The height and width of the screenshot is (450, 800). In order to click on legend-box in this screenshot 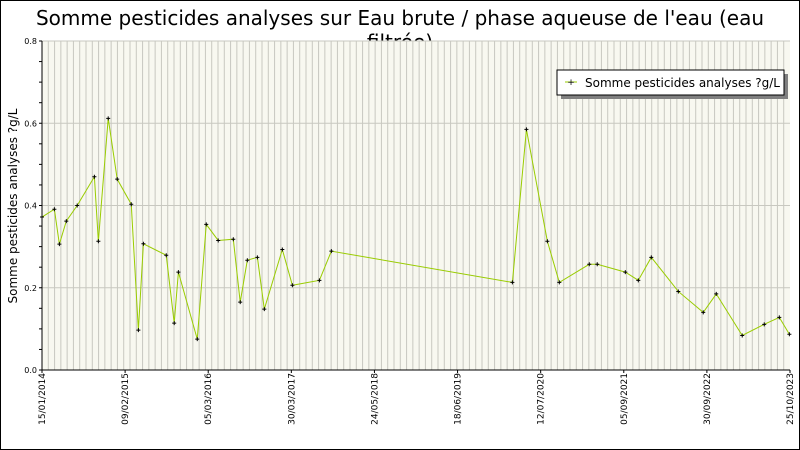, I will do `click(670, 82)`.